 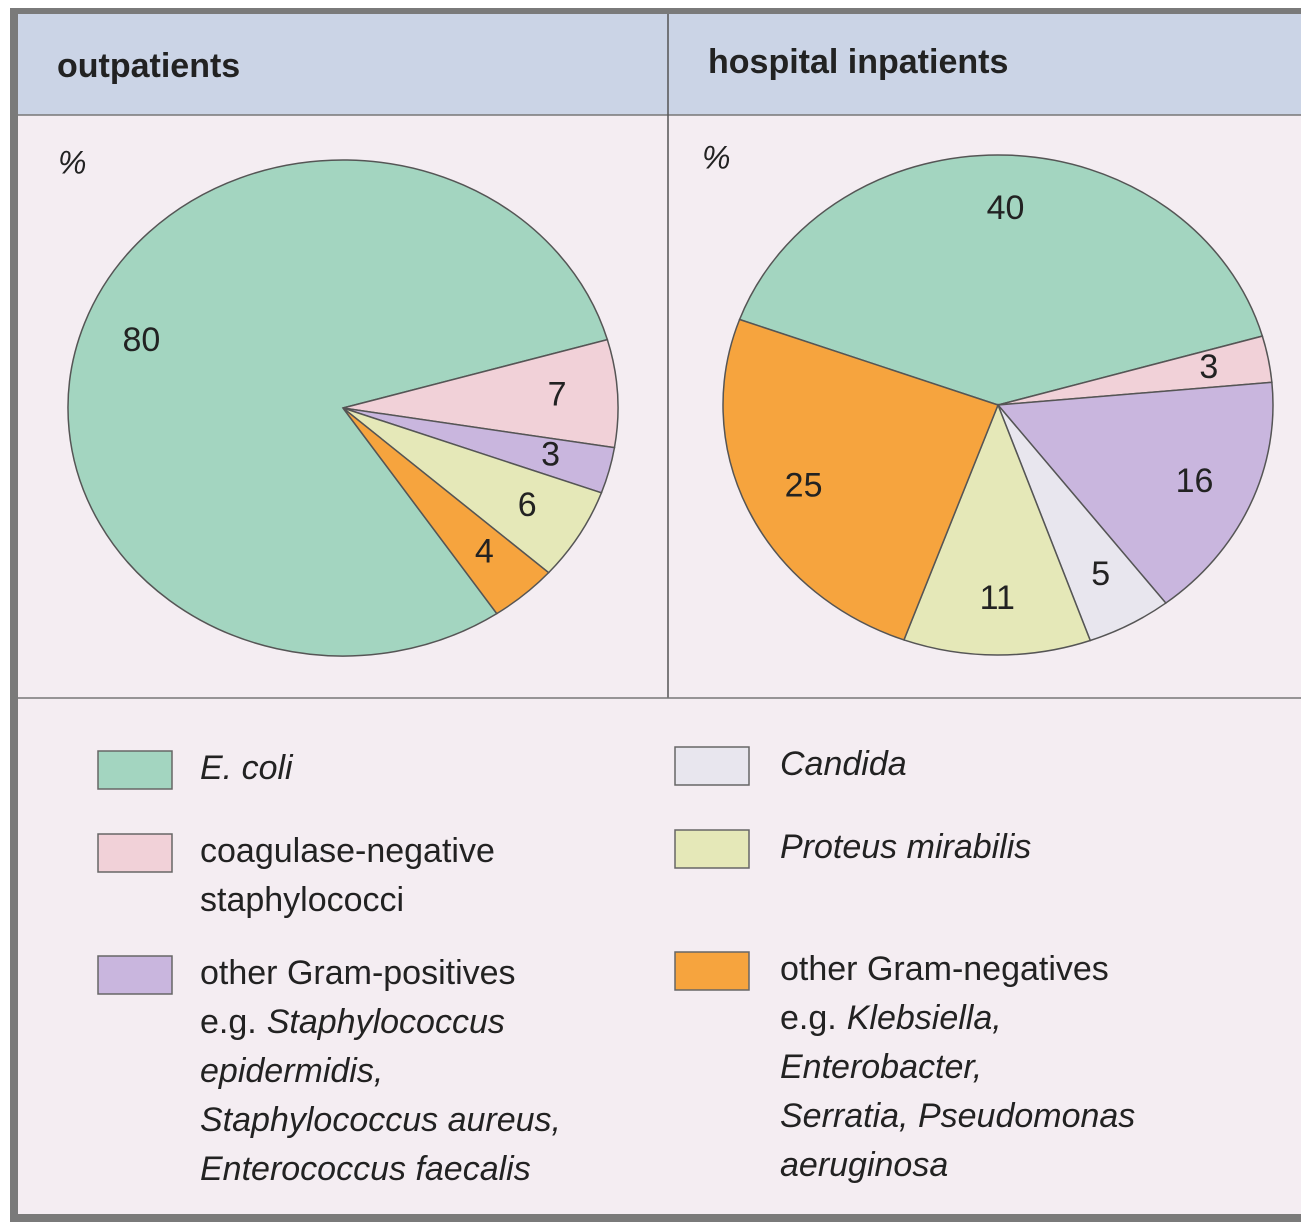 I want to click on legend-text-part: staphylococci, so click(x=302, y=900).